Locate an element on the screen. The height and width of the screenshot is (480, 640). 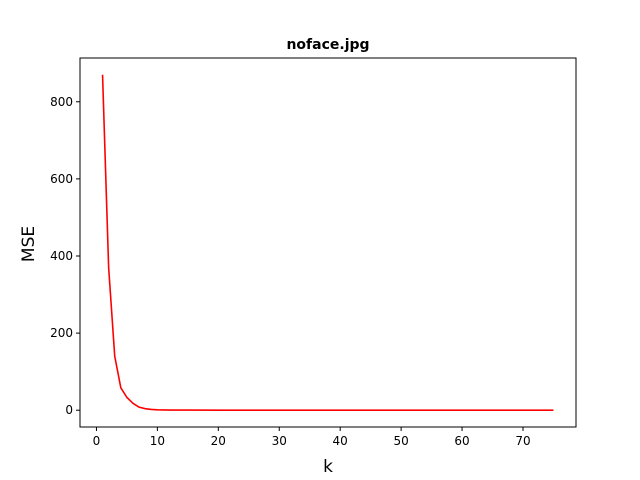
x-tick-label: 10 is located at coordinates (157, 441).